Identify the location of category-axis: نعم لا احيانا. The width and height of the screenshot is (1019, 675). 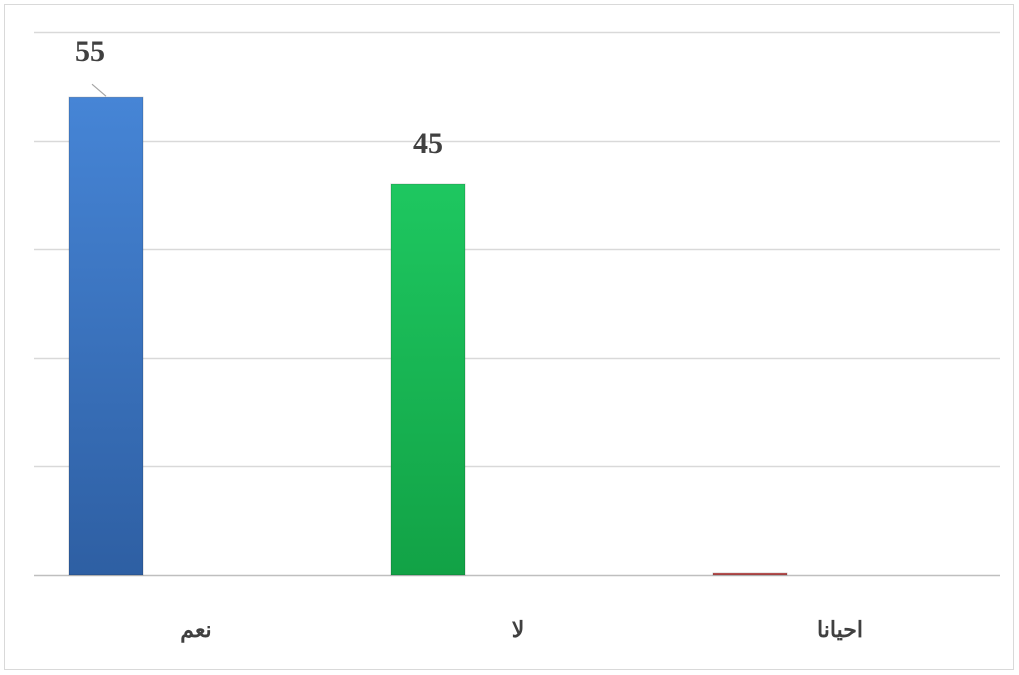
(521, 630).